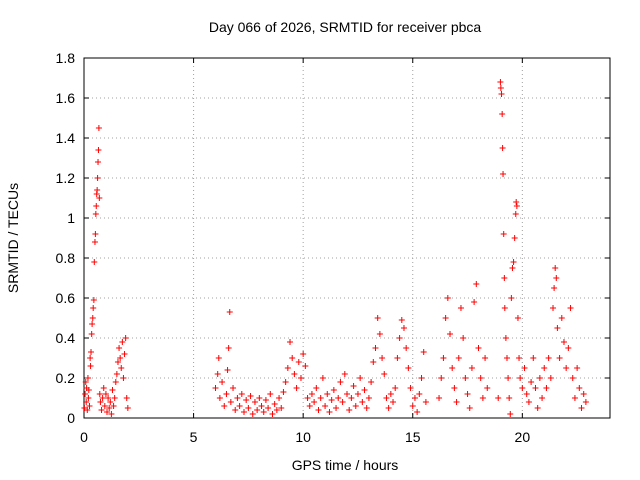  Describe the element at coordinates (84, 437) in the screenshot. I see `x-tick-label: 0` at that location.